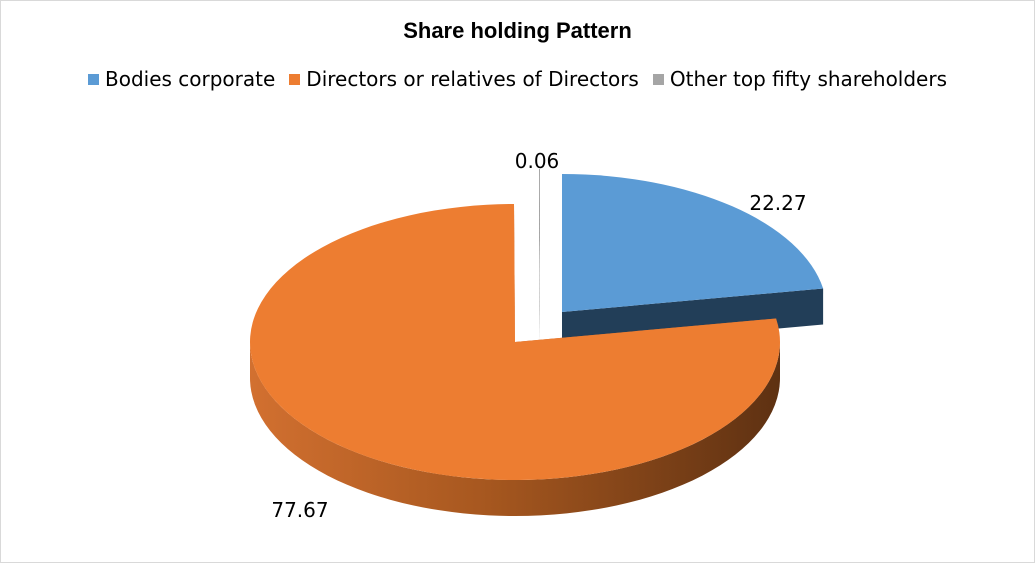 The width and height of the screenshot is (1035, 563). I want to click on legend-label: Other top fifty shareholders, so click(808, 79).